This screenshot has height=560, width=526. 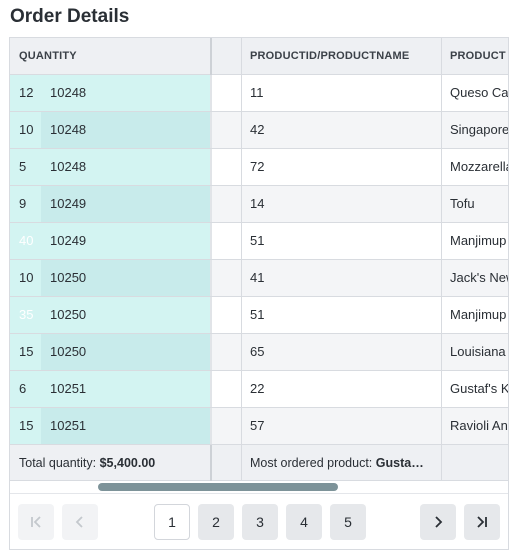 I want to click on total-quantity-value: $5,400.00, so click(x=127, y=463).